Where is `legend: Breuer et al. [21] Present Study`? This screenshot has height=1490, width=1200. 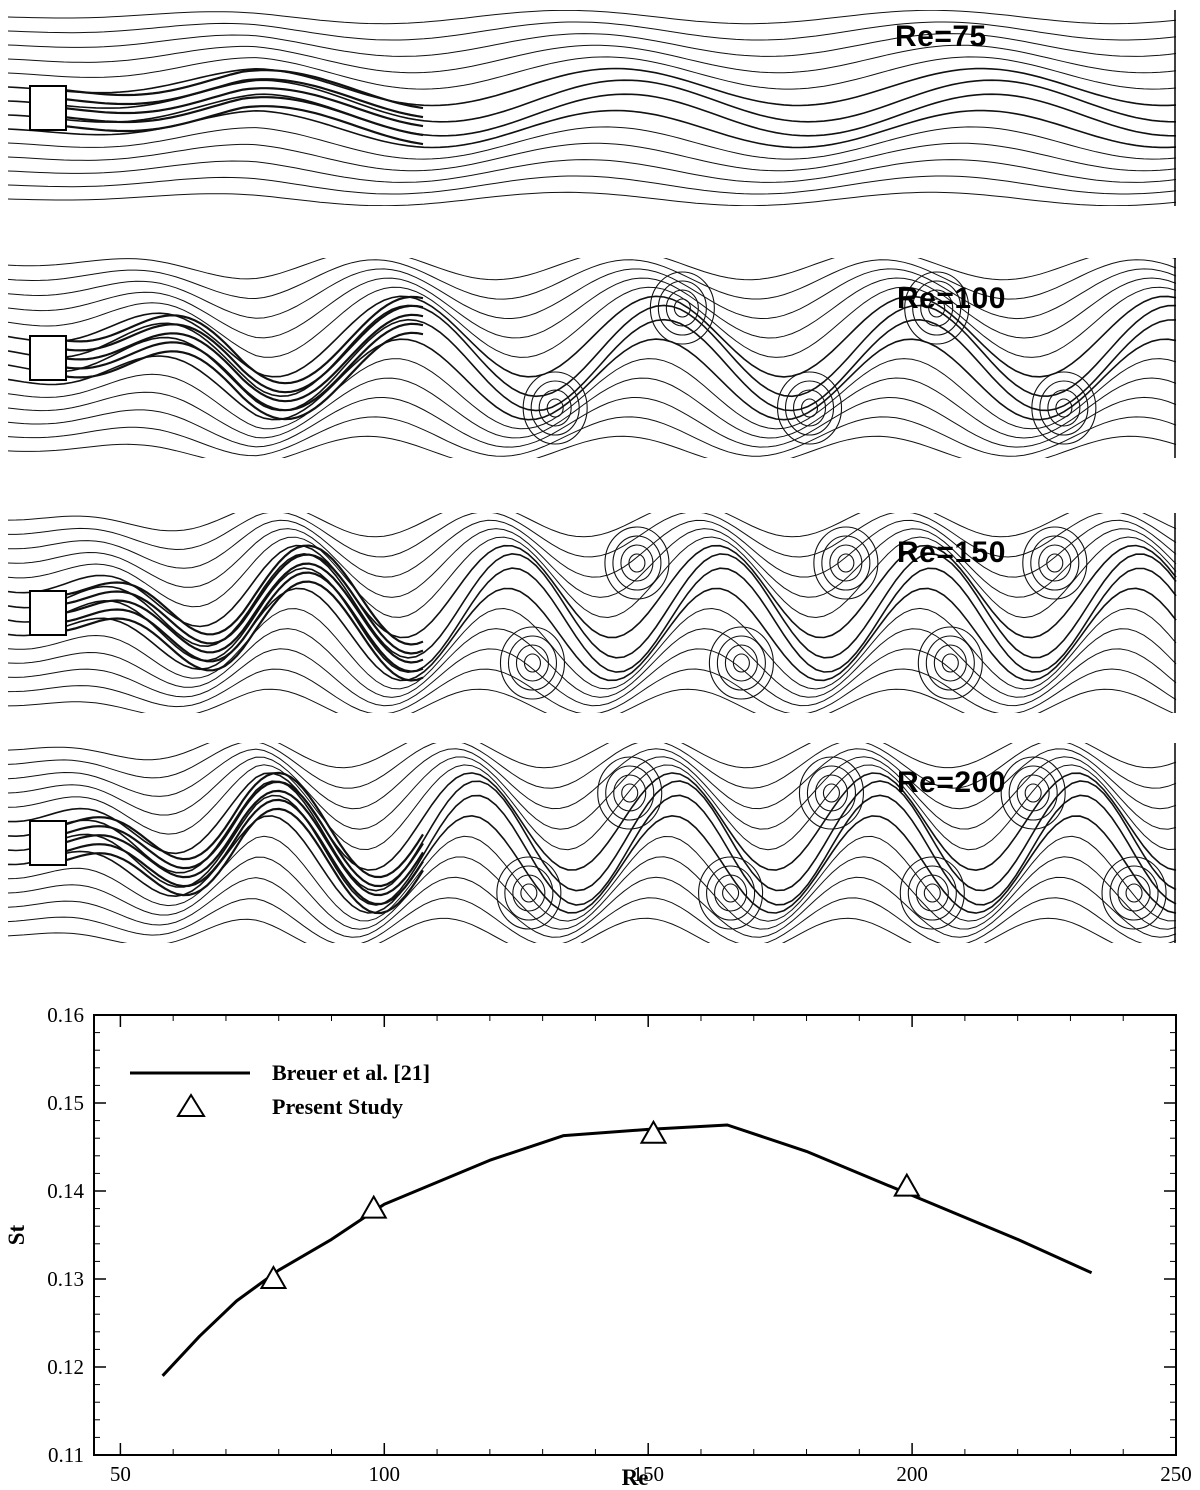 legend: Breuer et al. [21] Present Study is located at coordinates (280, 1089).